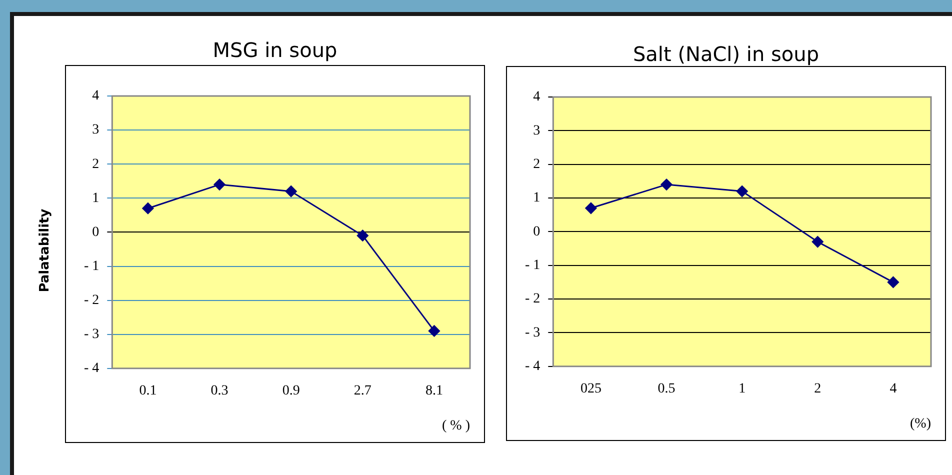 Image resolution: width=952 pixels, height=475 pixels. I want to click on x-tick-label: 4, so click(893, 388).